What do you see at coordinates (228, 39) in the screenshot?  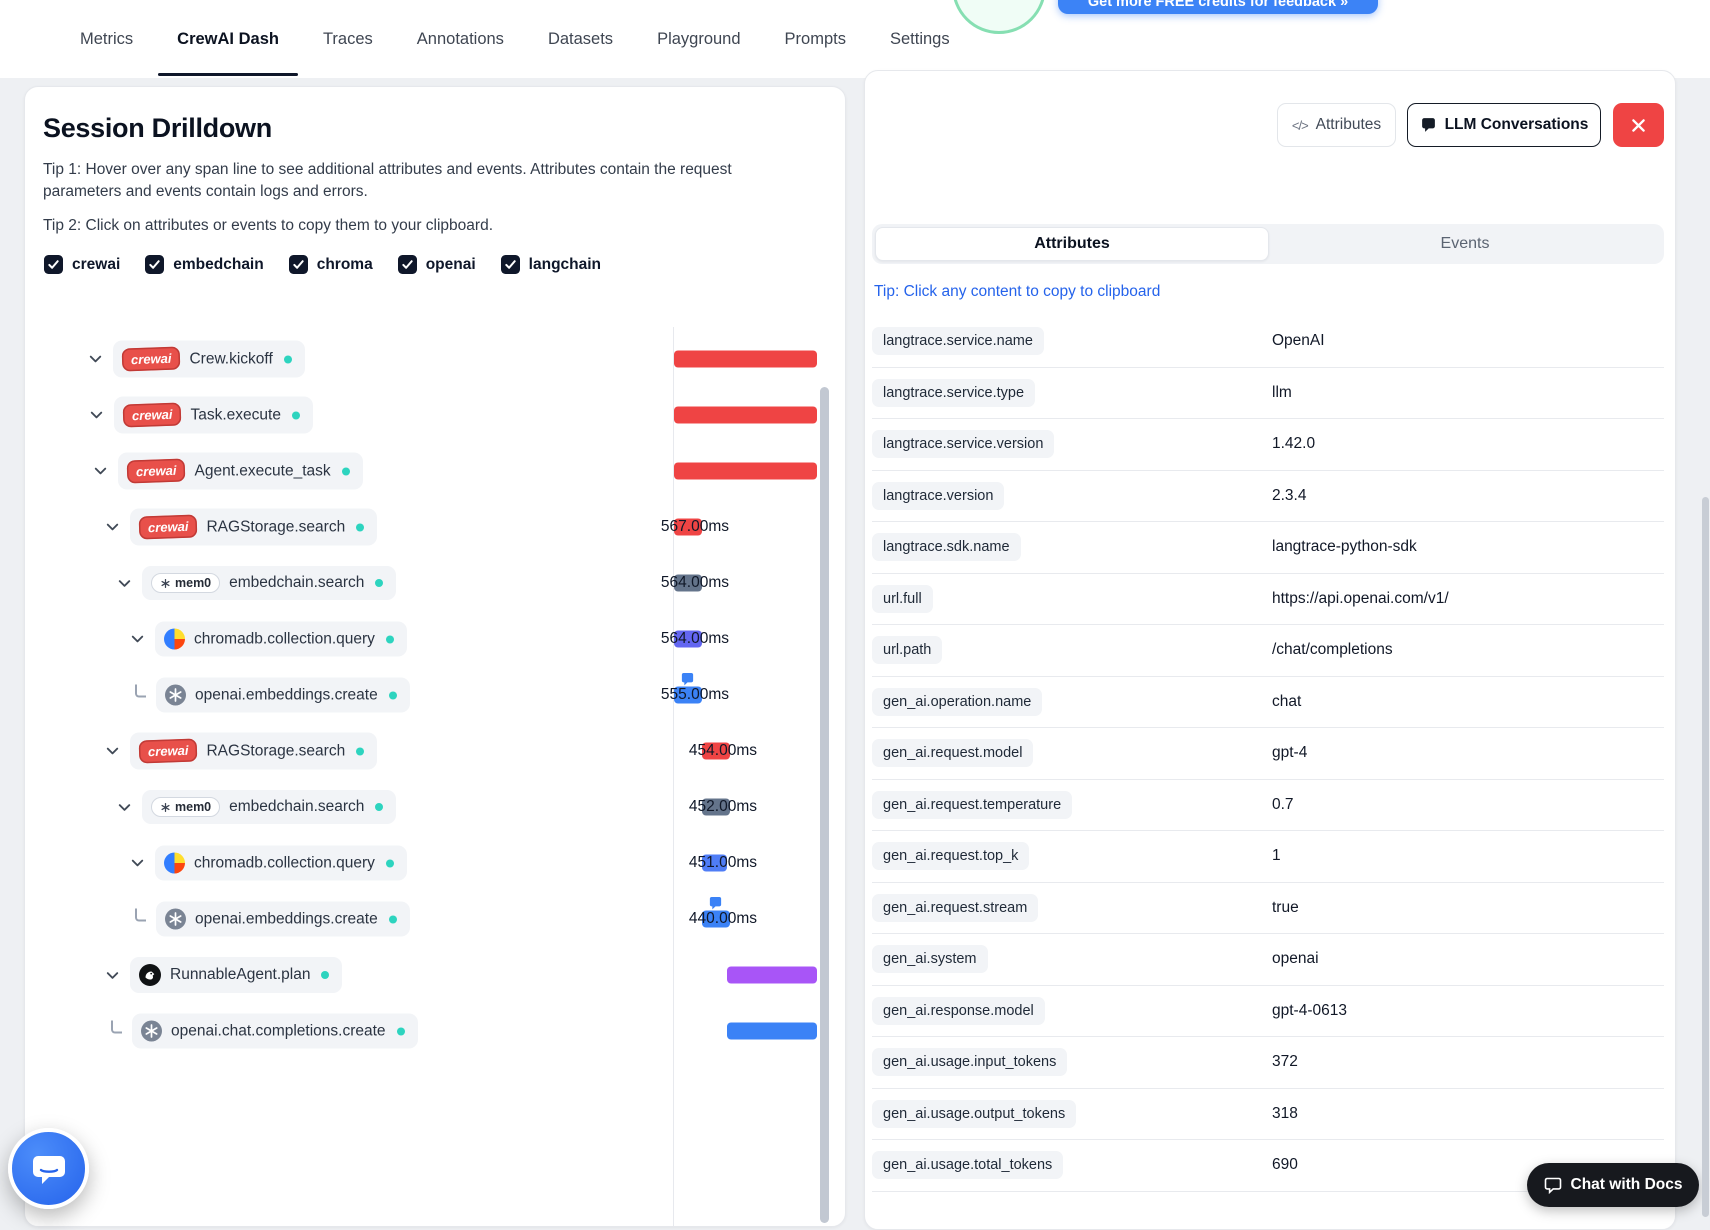 I see `nav-tab-crewai-dash: CrewAI Dash` at bounding box center [228, 39].